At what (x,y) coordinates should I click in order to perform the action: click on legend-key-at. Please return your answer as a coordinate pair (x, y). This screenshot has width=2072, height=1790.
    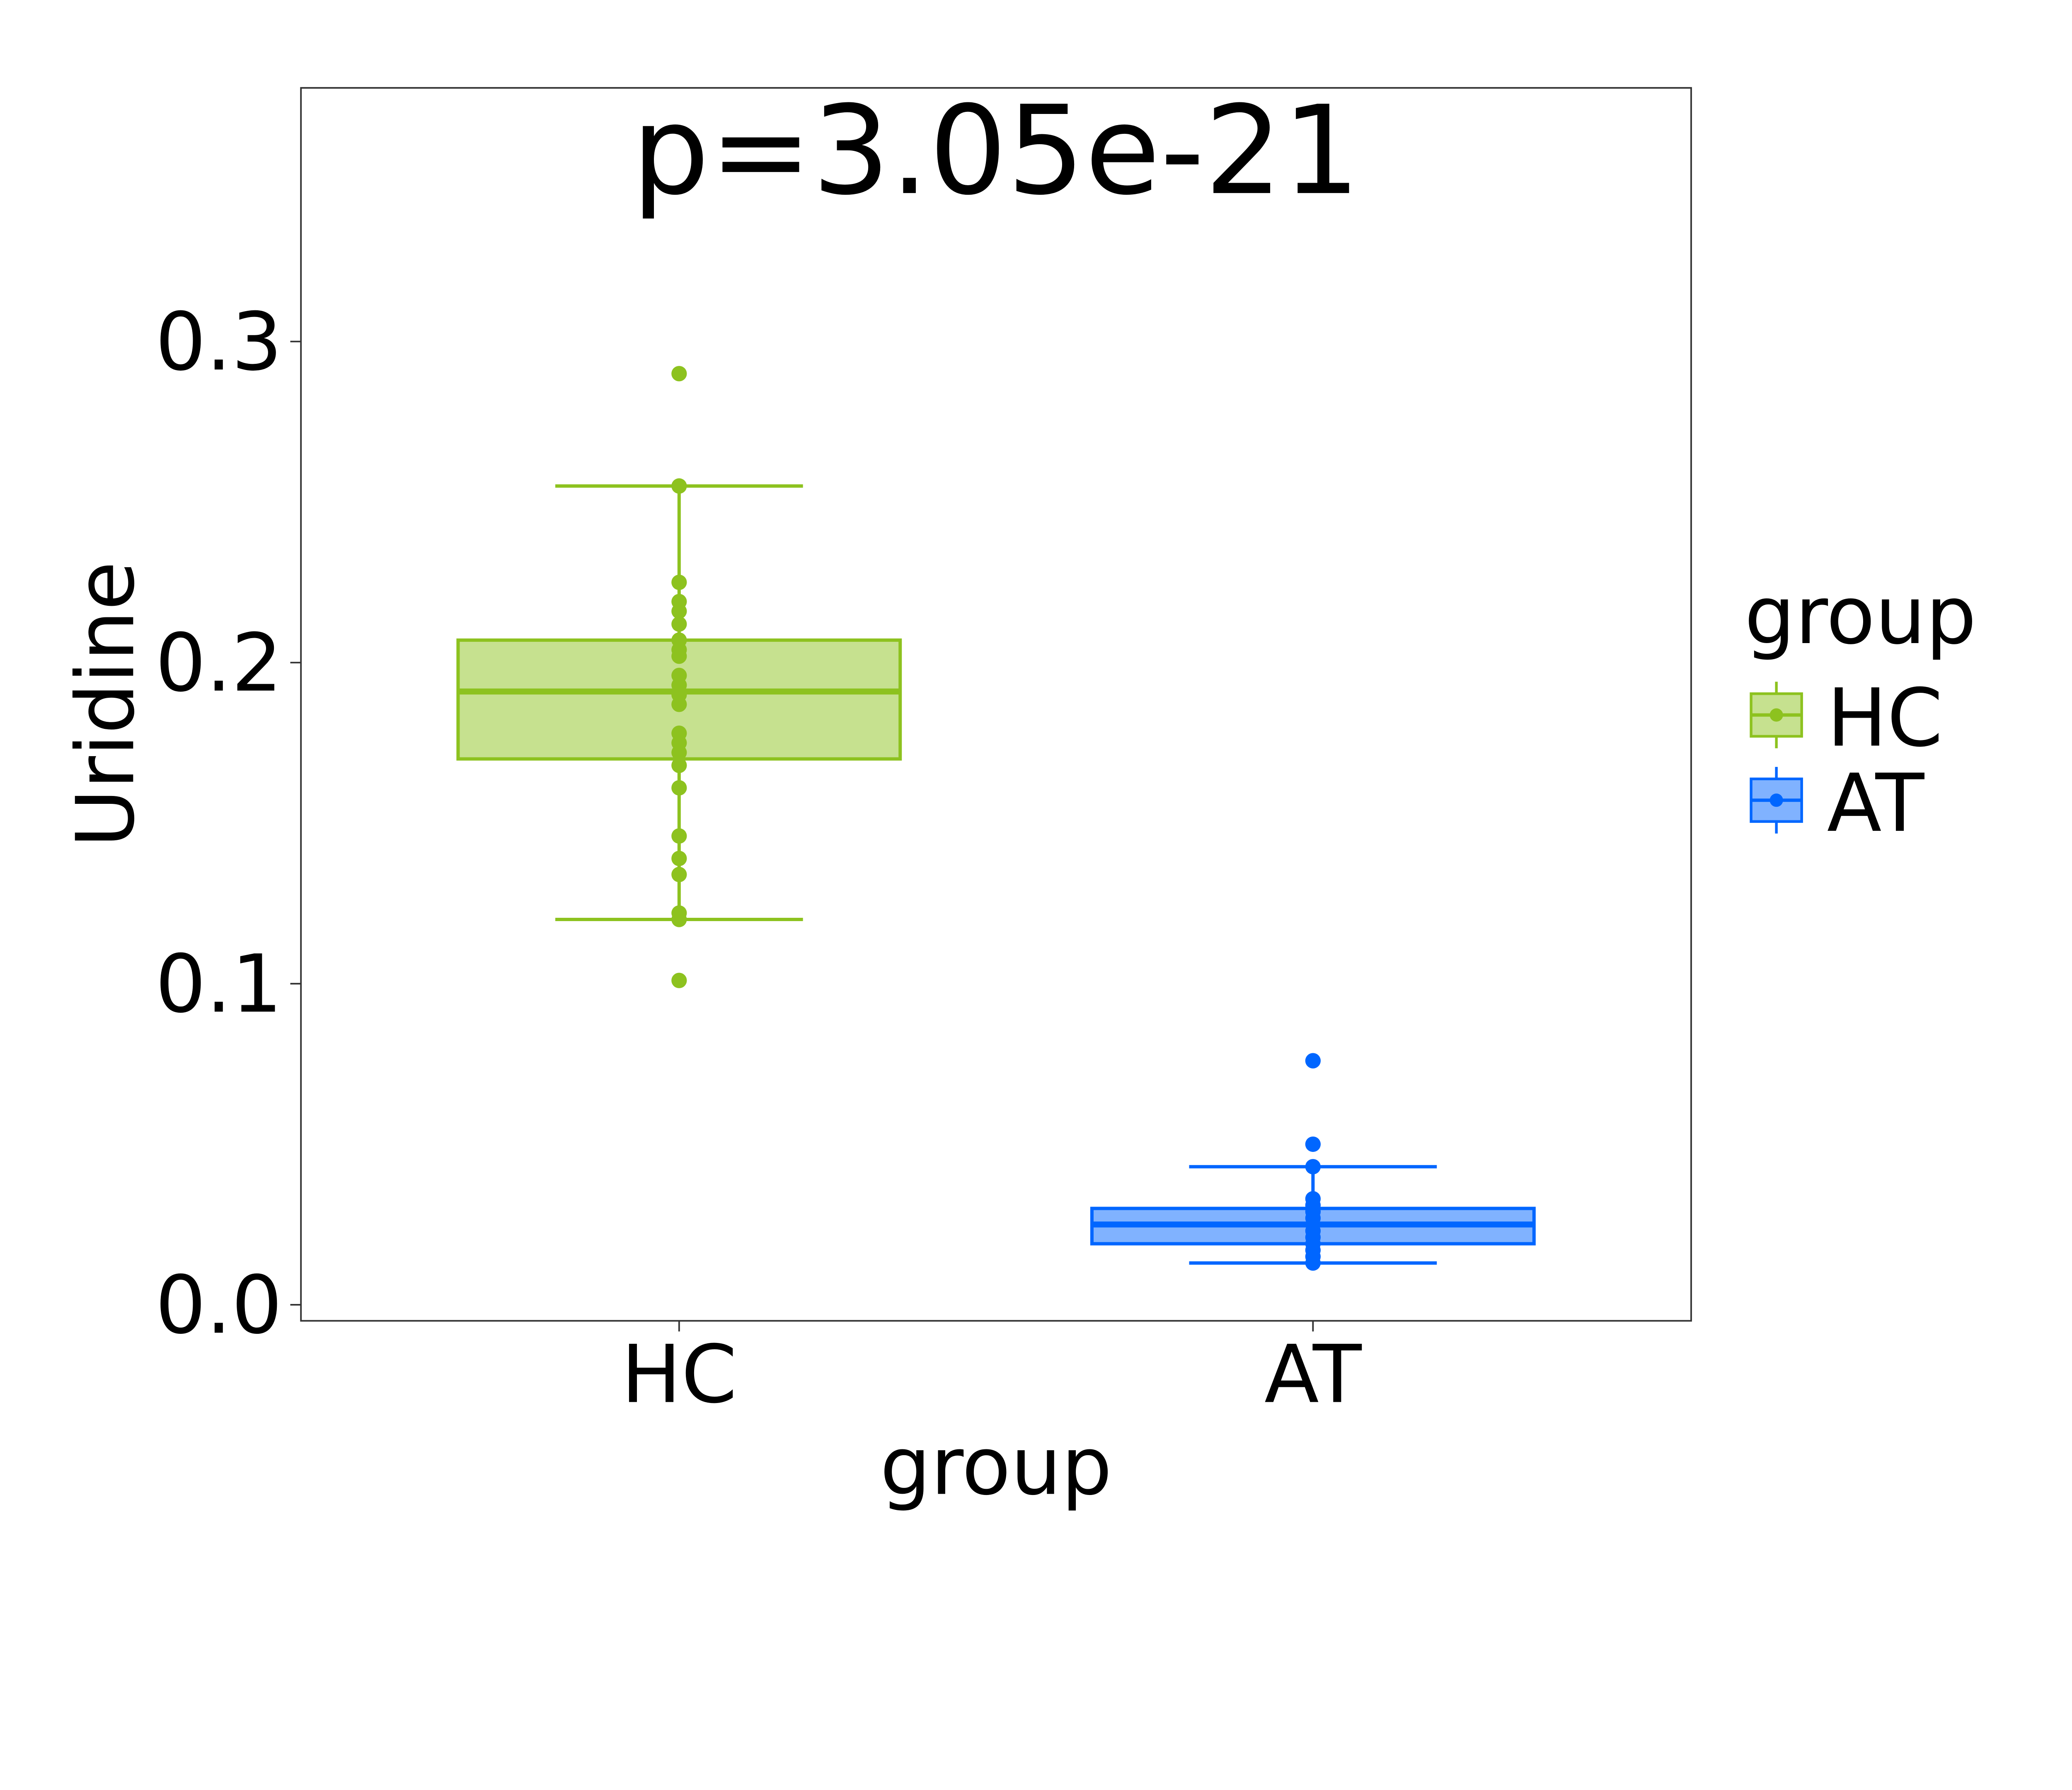
    Looking at the image, I should click on (1776, 801).